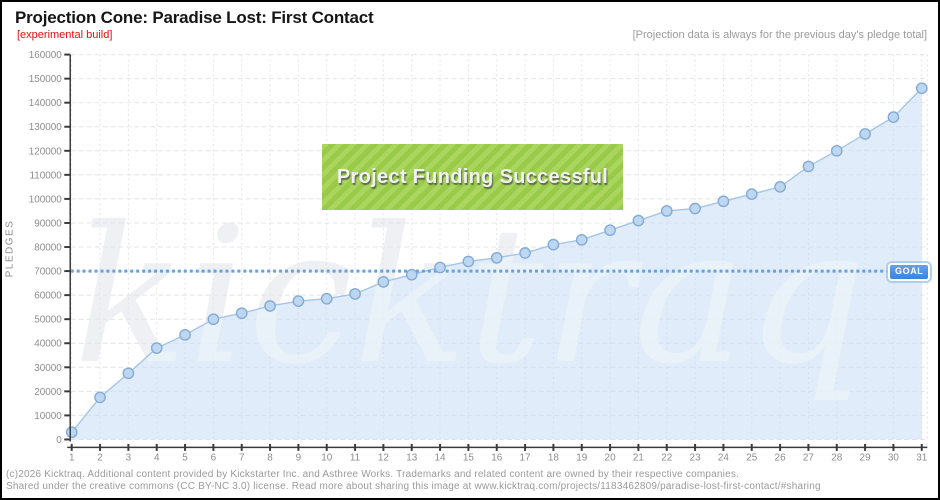  Describe the element at coordinates (48, 272) in the screenshot. I see `y-tick-label: 70000` at that location.